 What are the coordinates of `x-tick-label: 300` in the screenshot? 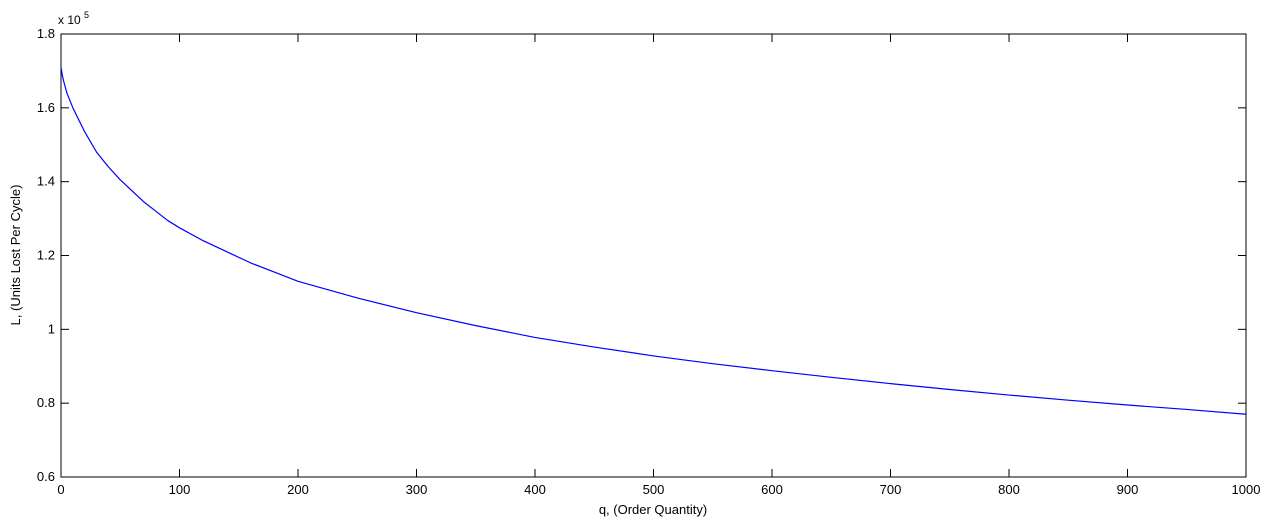 It's located at (417, 489).